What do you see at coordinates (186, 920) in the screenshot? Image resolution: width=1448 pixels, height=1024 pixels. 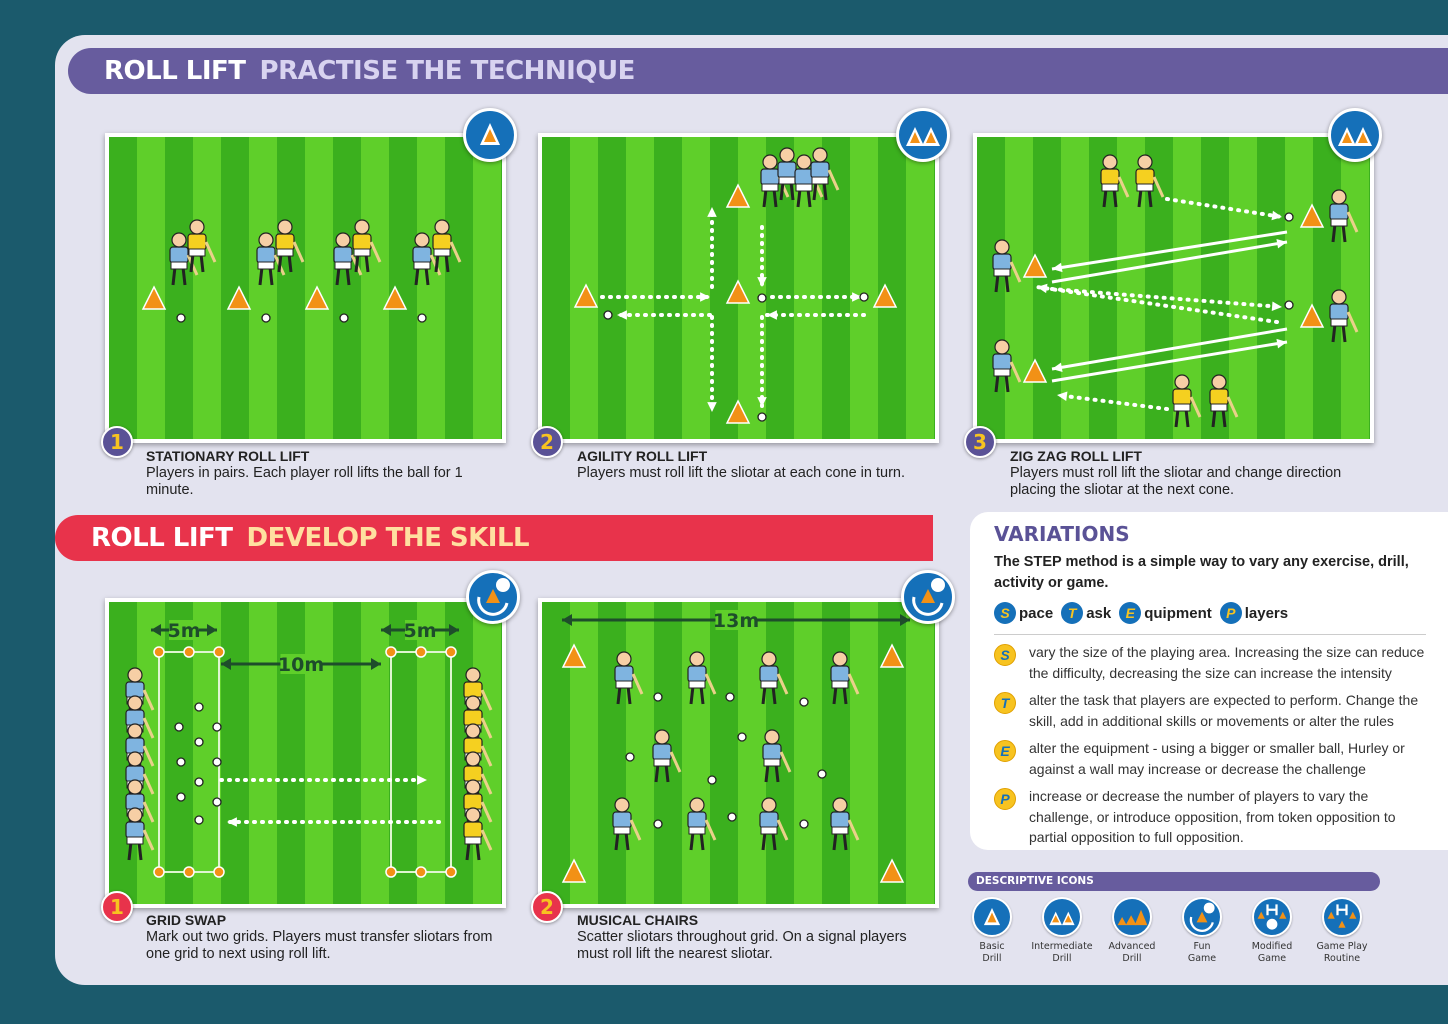 I see `drill-title: GRID SWAP` at bounding box center [186, 920].